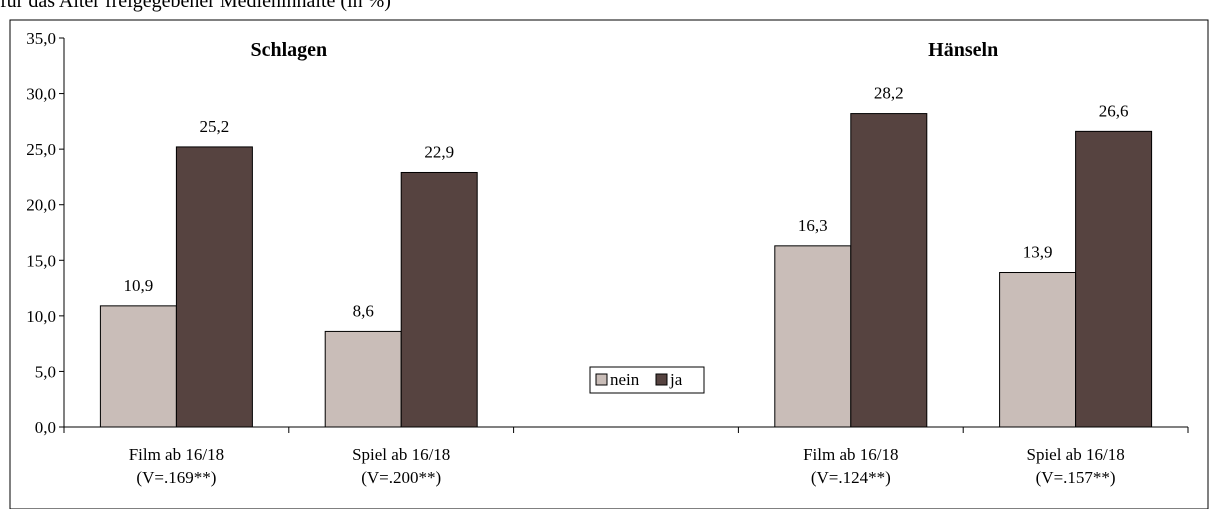 This screenshot has height=509, width=1218. Describe the element at coordinates (288, 50) in the screenshot. I see `panel-title: Schlagen` at that location.